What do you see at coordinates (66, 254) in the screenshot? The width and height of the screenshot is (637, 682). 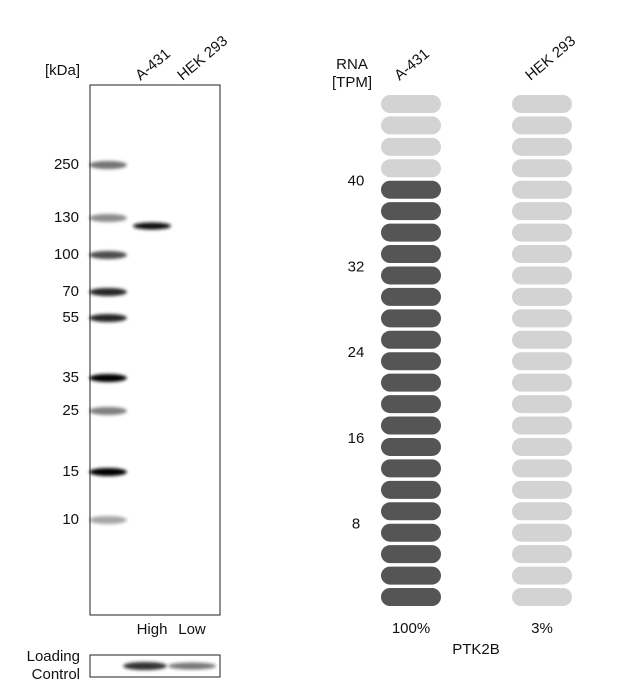 I see `marker-label: 100` at bounding box center [66, 254].